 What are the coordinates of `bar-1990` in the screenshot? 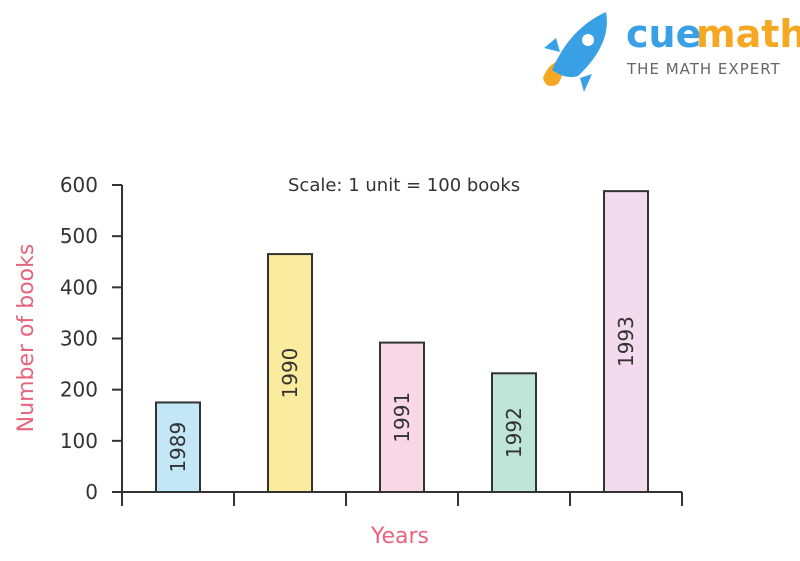 It's located at (290, 373).